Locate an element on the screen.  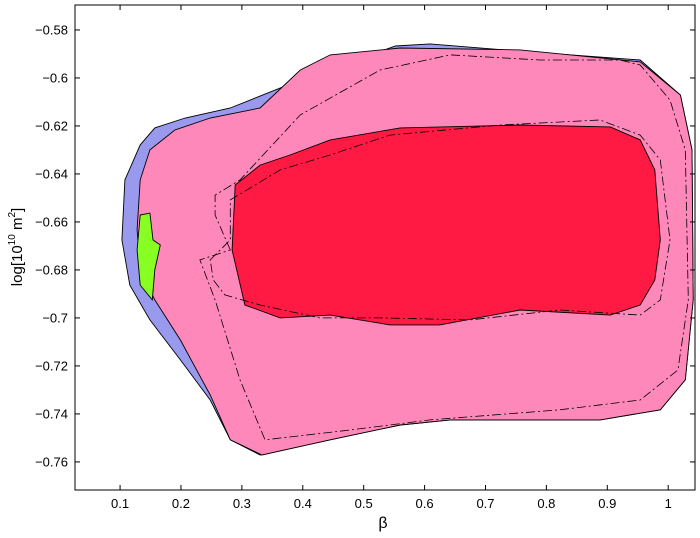
y-tick-label: −0.6 is located at coordinates (55, 77).